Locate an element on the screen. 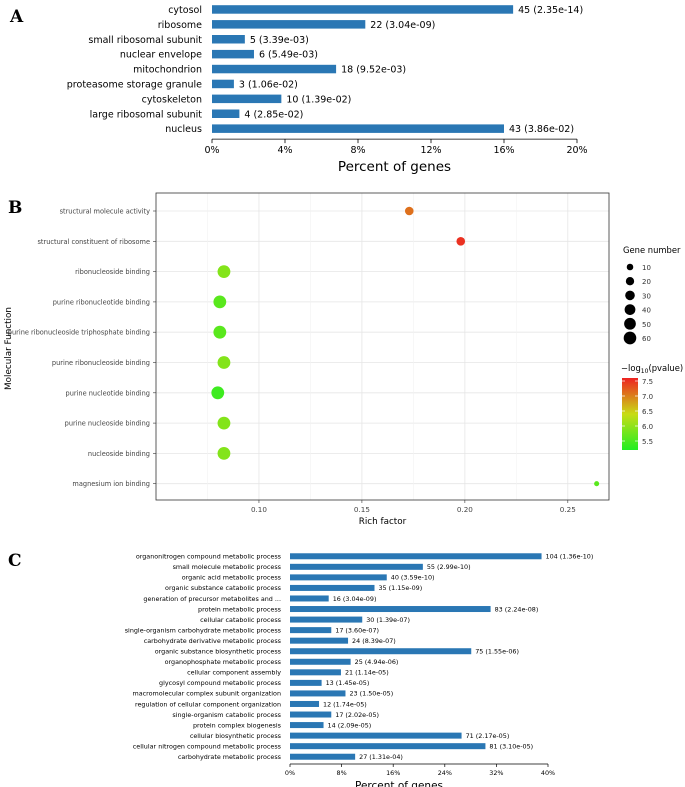 Image resolution: width=685 pixels, height=787 pixels. c-bar-label: 30 (1.39e-07) is located at coordinates (388, 620).